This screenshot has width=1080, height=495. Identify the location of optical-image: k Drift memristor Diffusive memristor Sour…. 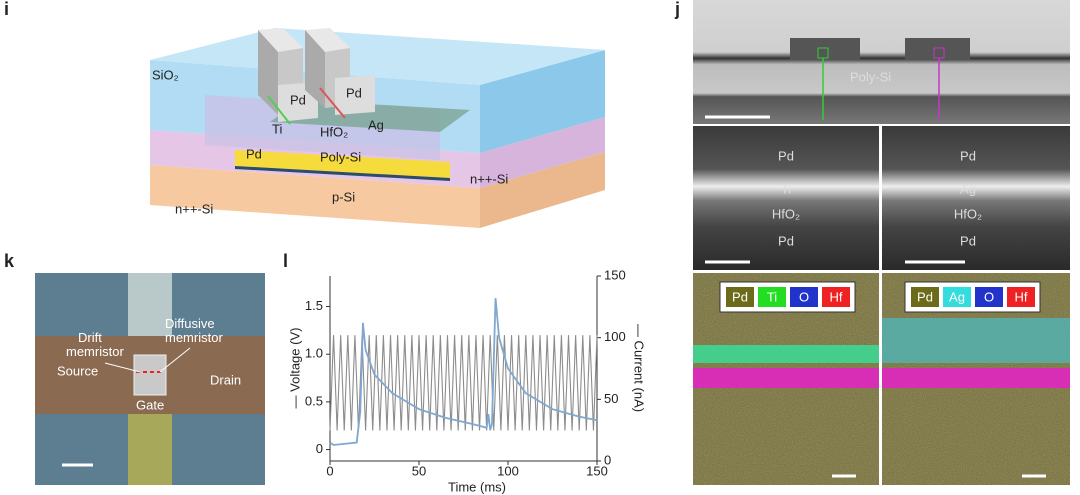
(134, 368).